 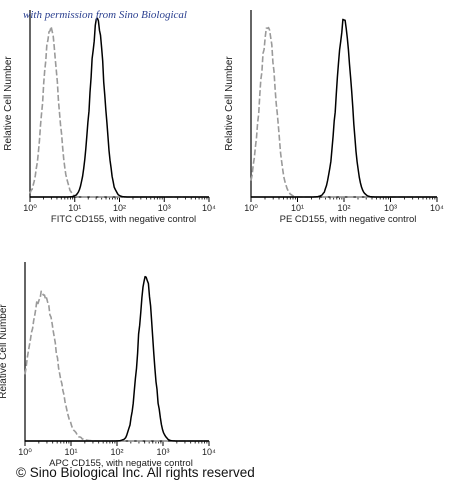 I want to click on x-axis-label: FITC CD155, with negative control, so click(x=123, y=219).